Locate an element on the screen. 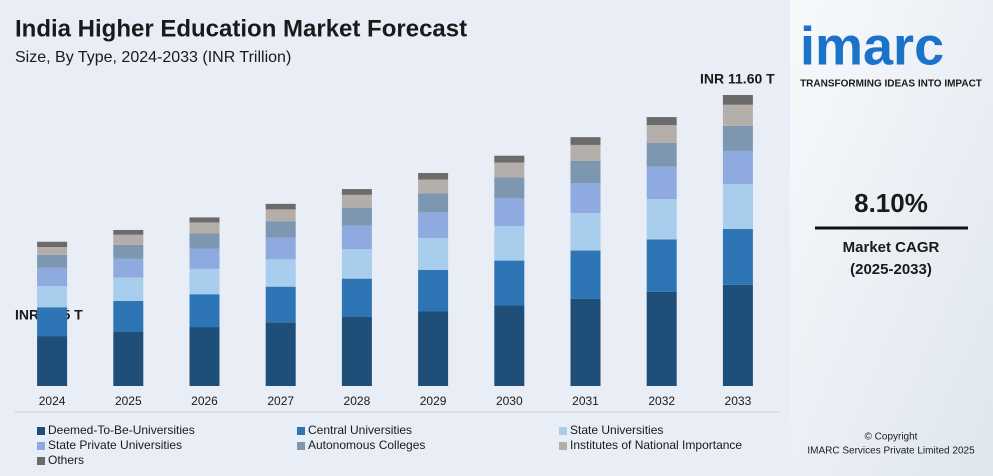 The width and height of the screenshot is (993, 476). legend-label: Central Universities is located at coordinates (360, 430).